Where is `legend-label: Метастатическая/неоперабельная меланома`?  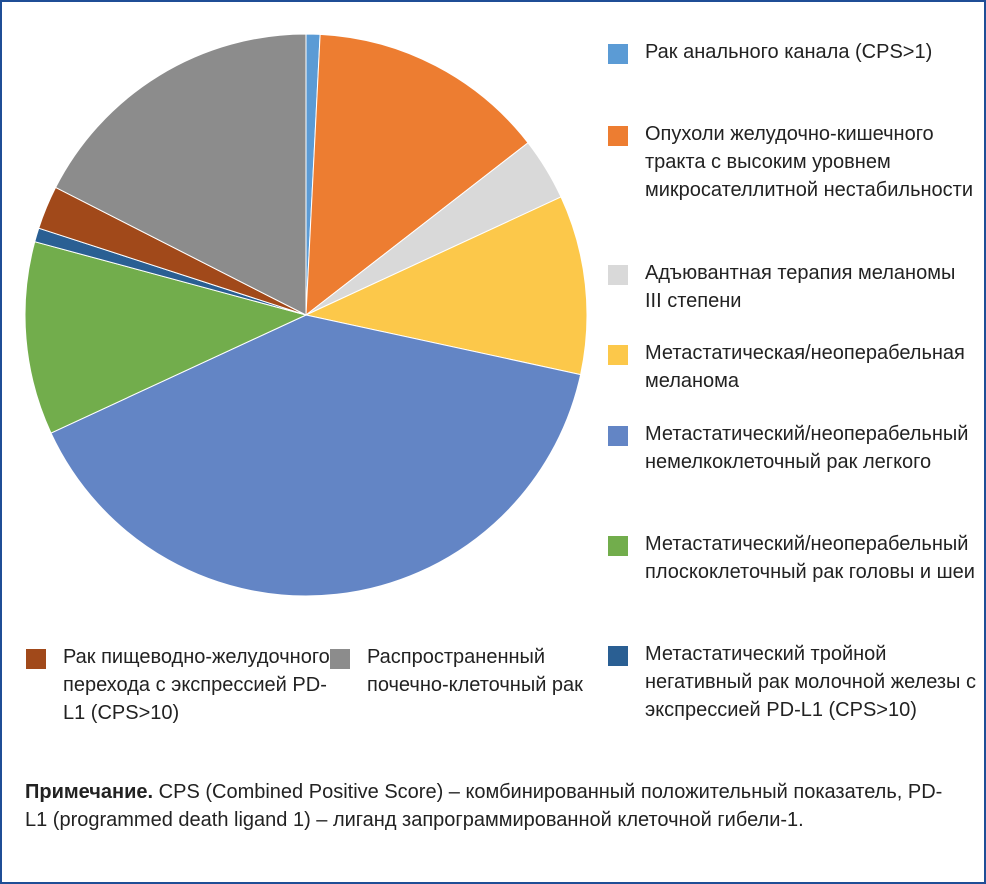
legend-label: Метастатическая/неоперабельная меланома is located at coordinates (805, 367).